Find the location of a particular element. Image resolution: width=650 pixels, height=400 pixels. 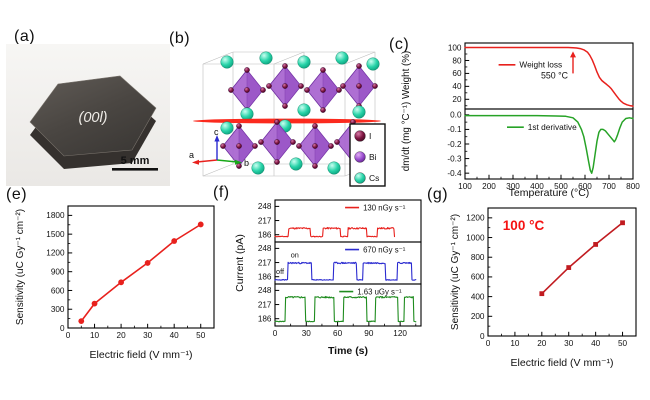

panel-e-label: (e) is located at coordinates (17, 194).